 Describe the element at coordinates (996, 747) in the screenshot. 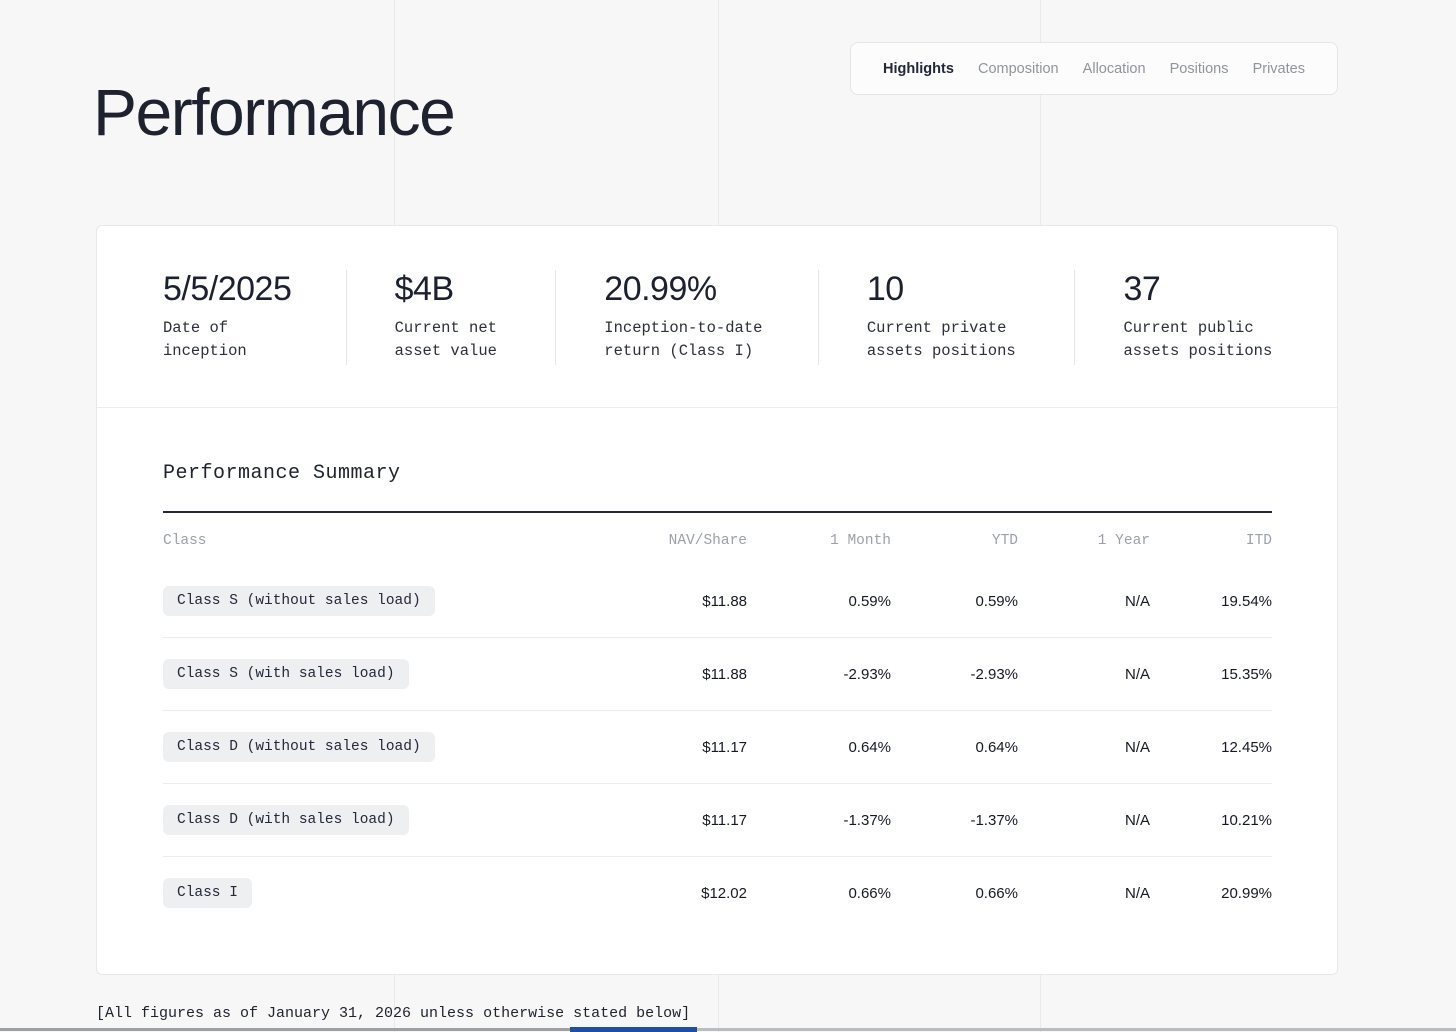

I see `ytd-value: 0.64%` at that location.